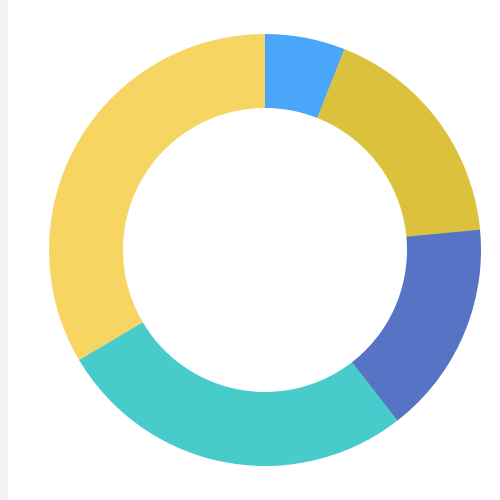 The width and height of the screenshot is (500, 500). I want to click on side-strip, so click(4, 250).